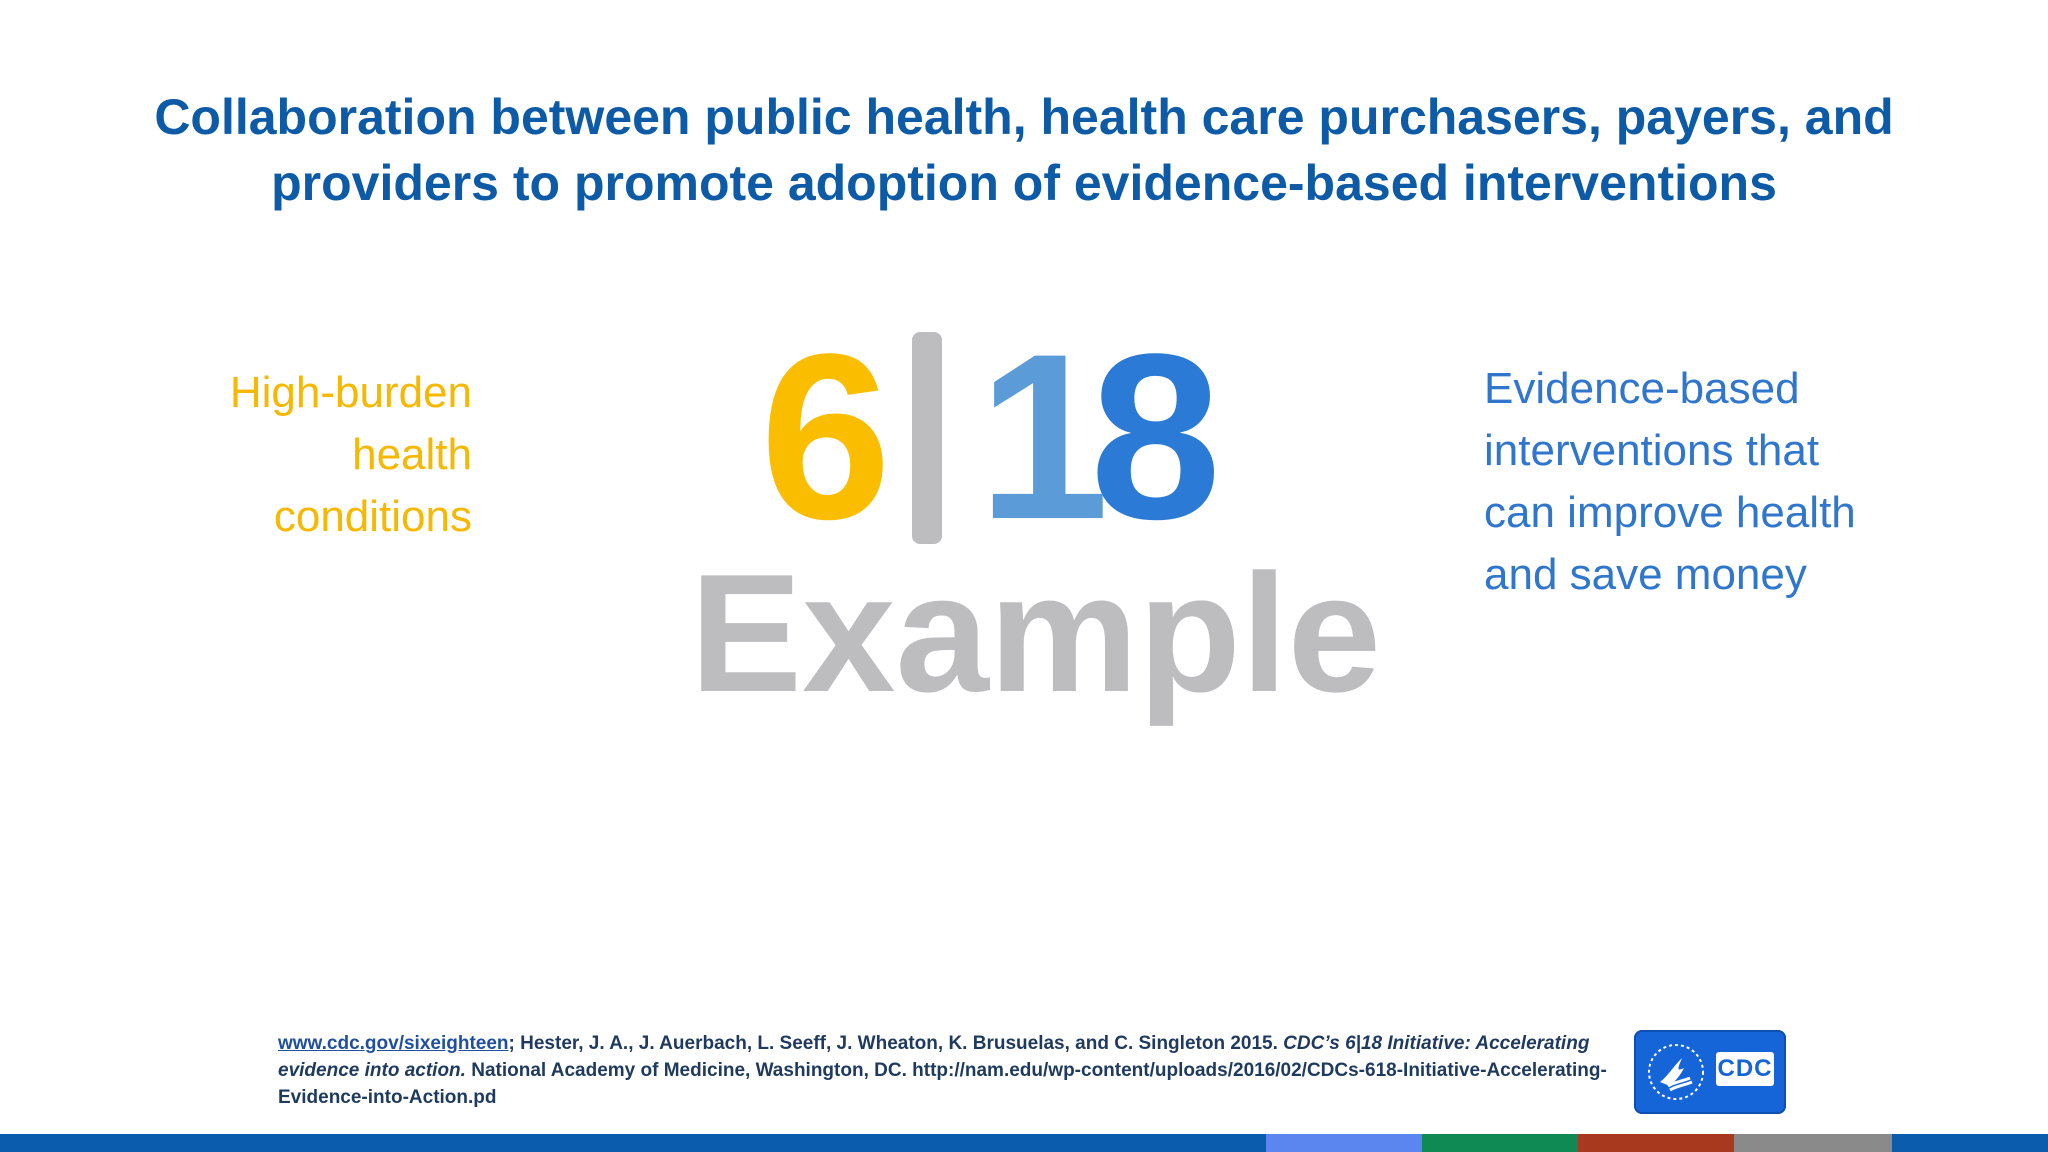 This screenshot has width=2048, height=1152. What do you see at coordinates (1676, 1072) in the screenshot?
I see `hhs-eagle-icon` at bounding box center [1676, 1072].